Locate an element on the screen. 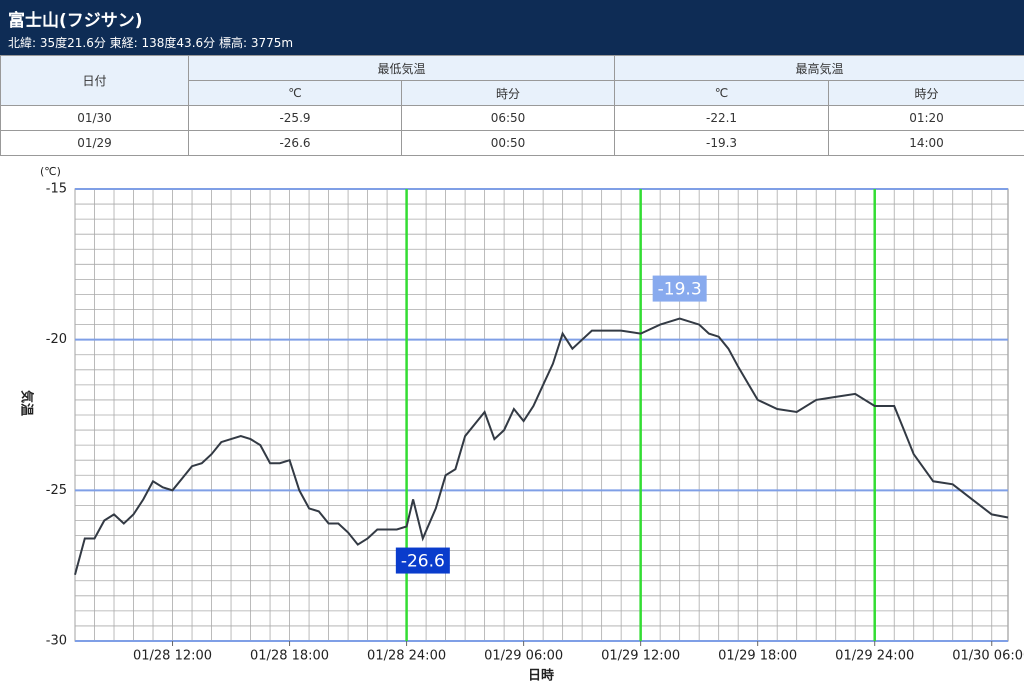 The width and height of the screenshot is (1024, 689). cell: -26.6 is located at coordinates (295, 143).